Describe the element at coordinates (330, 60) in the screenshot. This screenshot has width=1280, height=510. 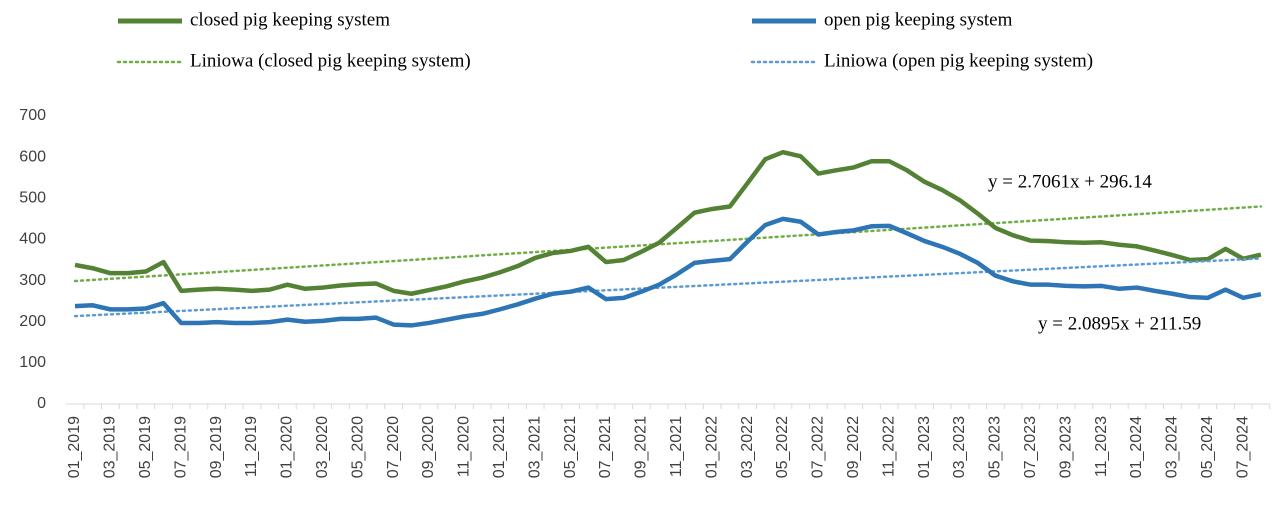
I see `legend-label: Liniowa (closed pig keeping system)` at that location.